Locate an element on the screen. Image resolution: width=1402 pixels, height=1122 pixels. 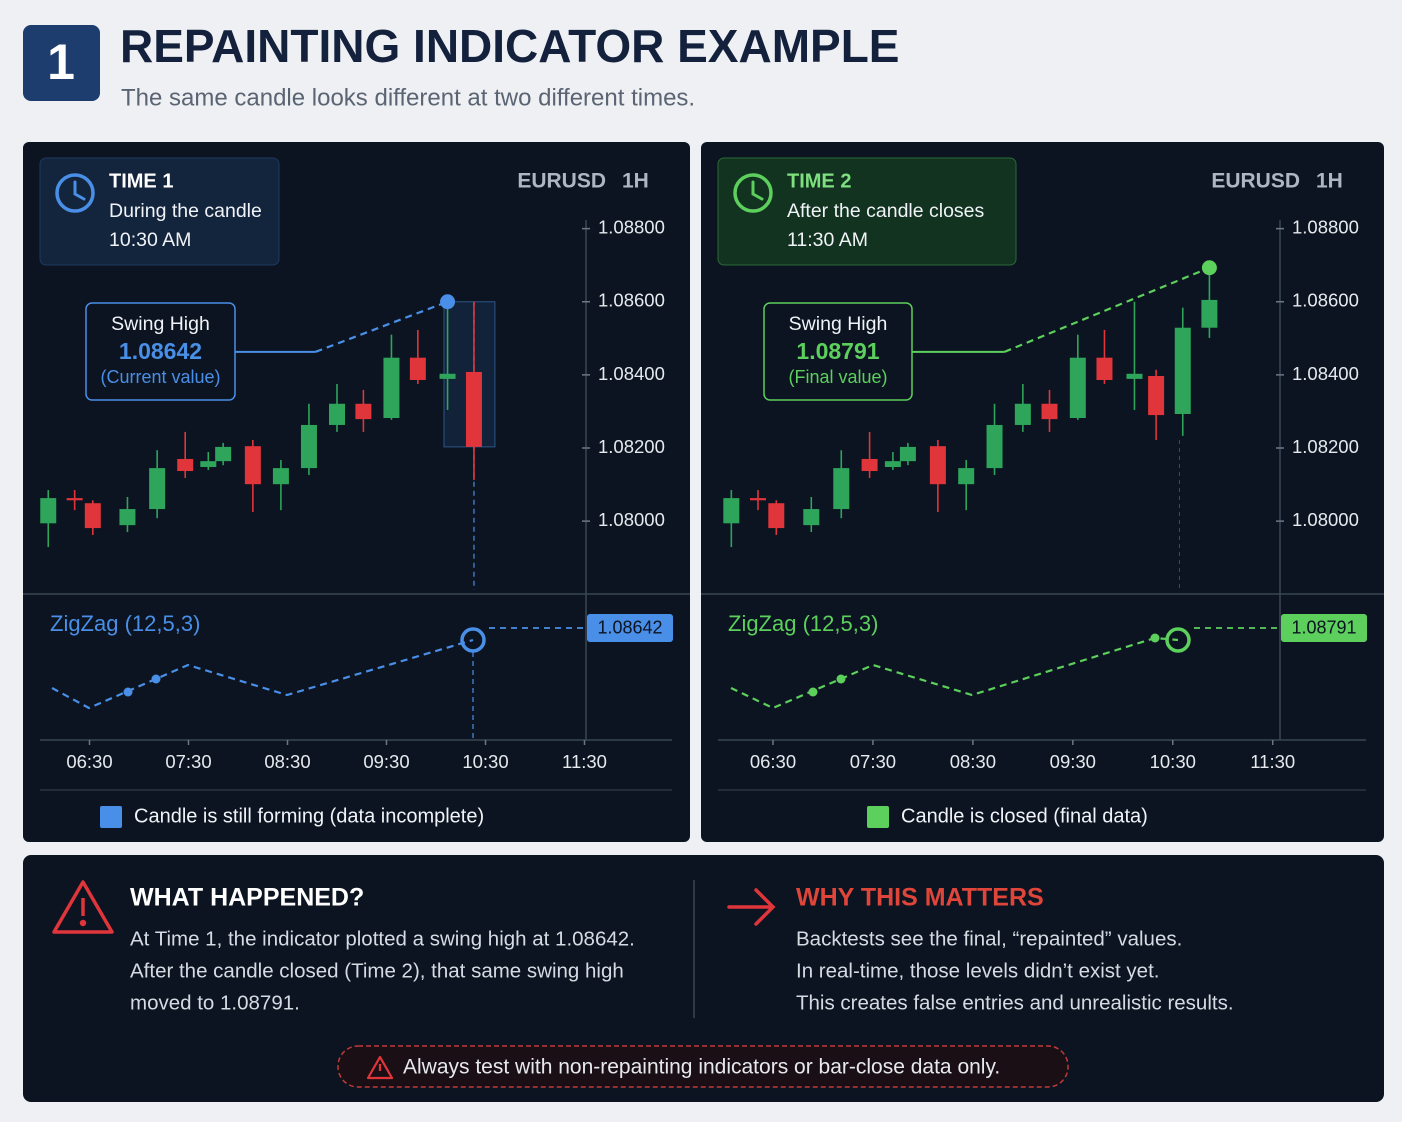
y-tick-label: 1.08400 is located at coordinates (1325, 373).